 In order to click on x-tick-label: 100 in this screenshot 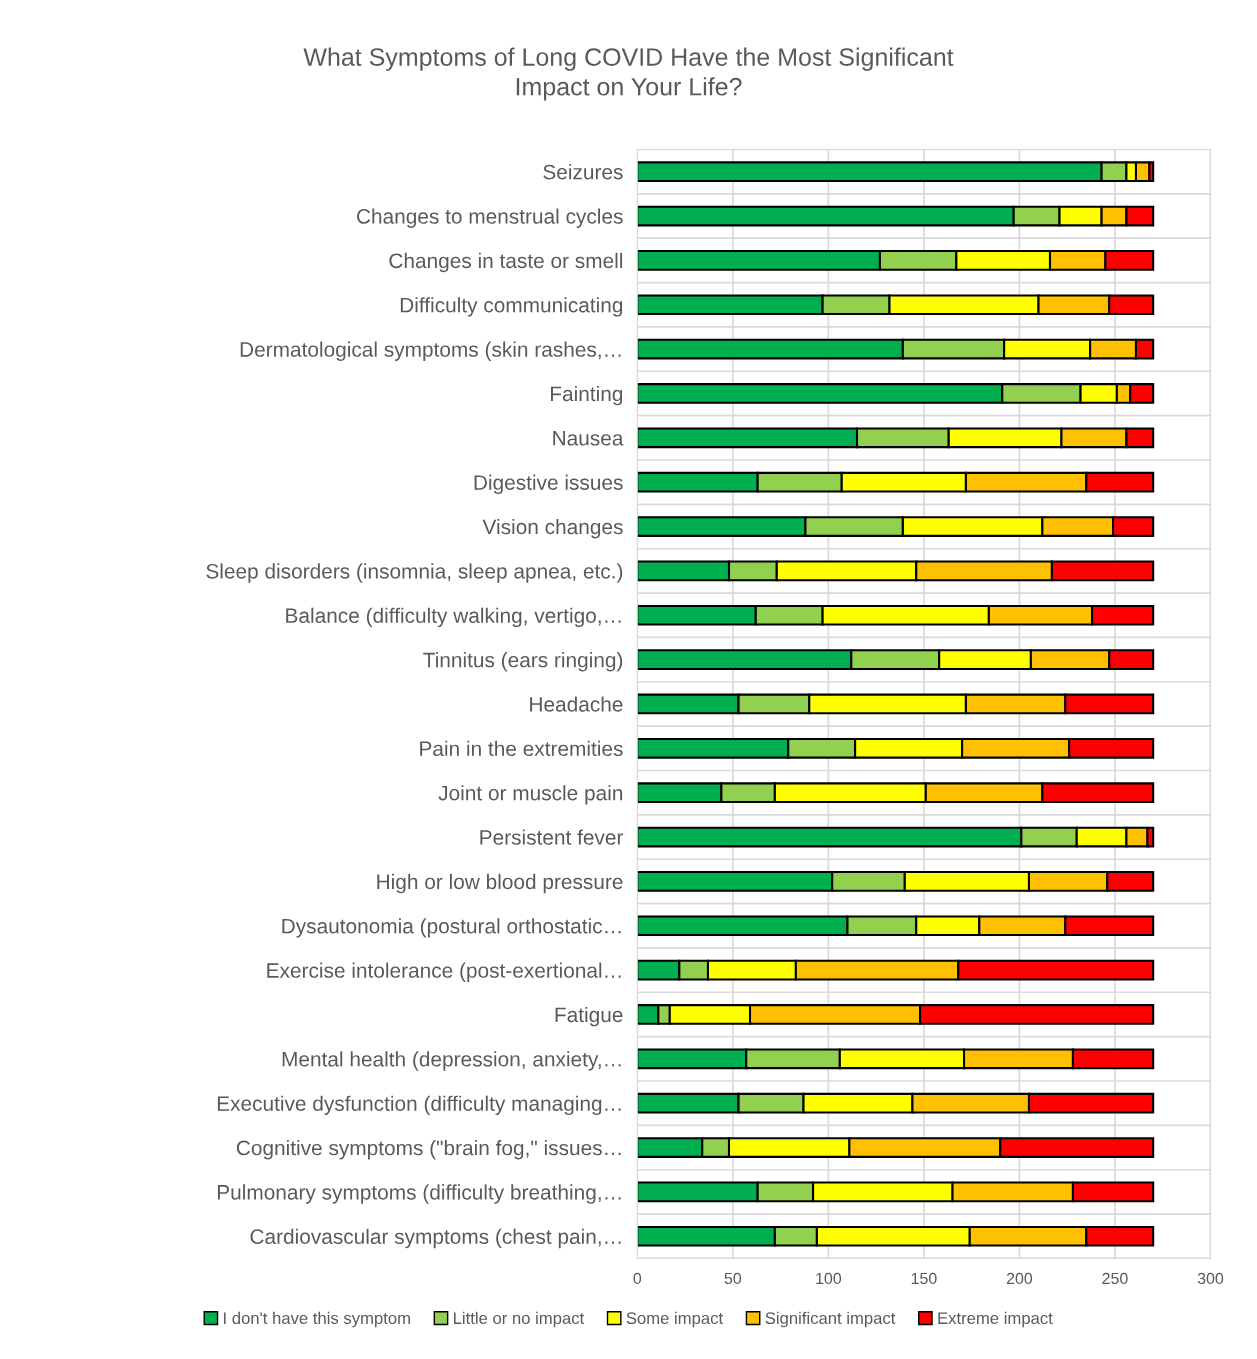, I will do `click(829, 1278)`.